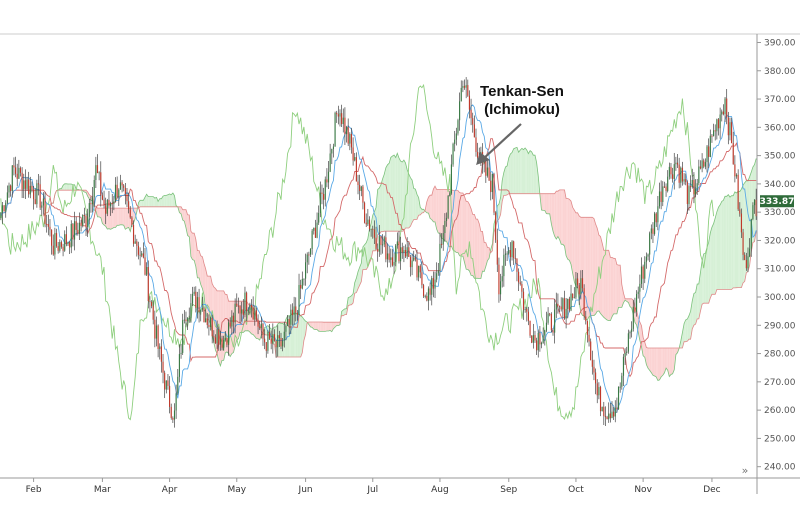  Describe the element at coordinates (236, 490) in the screenshot. I see `x-tick-label: May` at that location.